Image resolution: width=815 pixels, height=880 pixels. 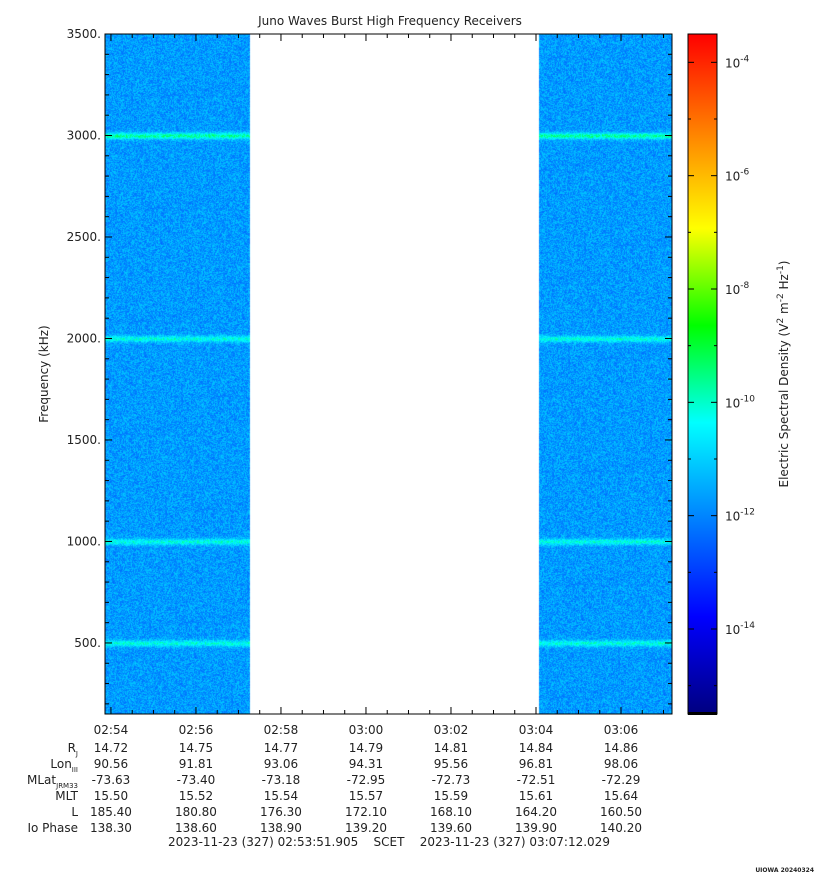 What do you see at coordinates (111, 748) in the screenshot?
I see `ephemeris-value: 14.72` at bounding box center [111, 748].